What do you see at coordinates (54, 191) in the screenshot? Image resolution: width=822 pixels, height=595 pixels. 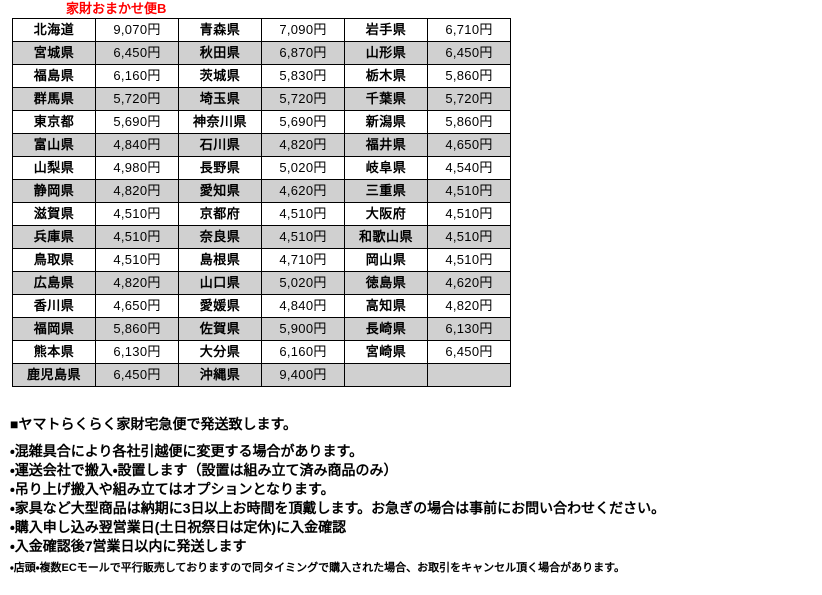 I see `prefecture-cell: 静岡県` at bounding box center [54, 191].